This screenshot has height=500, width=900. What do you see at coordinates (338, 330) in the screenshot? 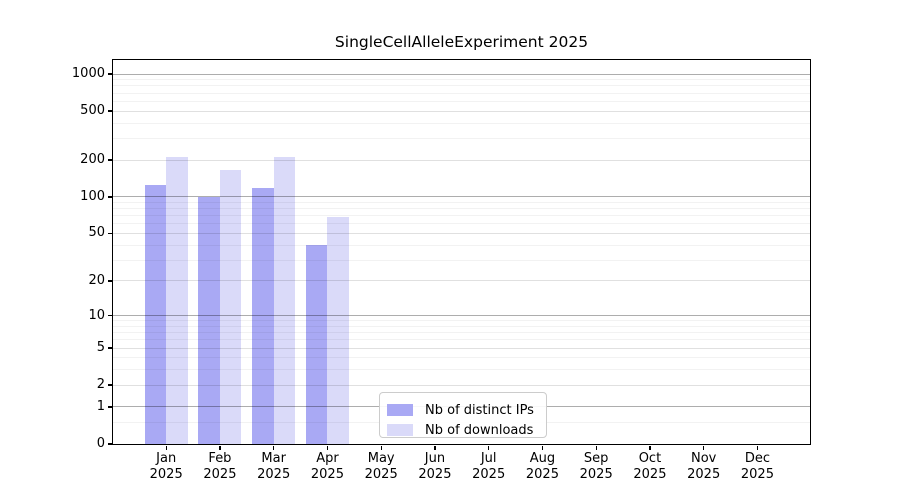
I see `bar-nb-of-downloads-apr-2025` at bounding box center [338, 330].